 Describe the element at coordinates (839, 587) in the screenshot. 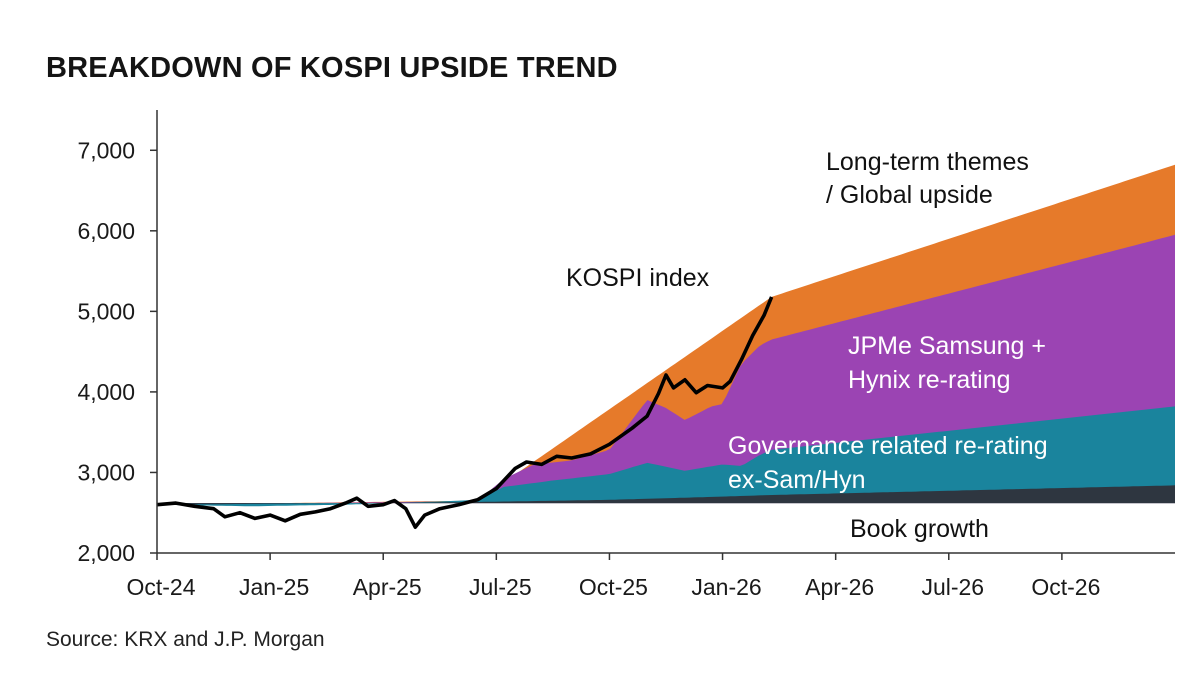

I see `x-tick-label: Apr-26` at that location.